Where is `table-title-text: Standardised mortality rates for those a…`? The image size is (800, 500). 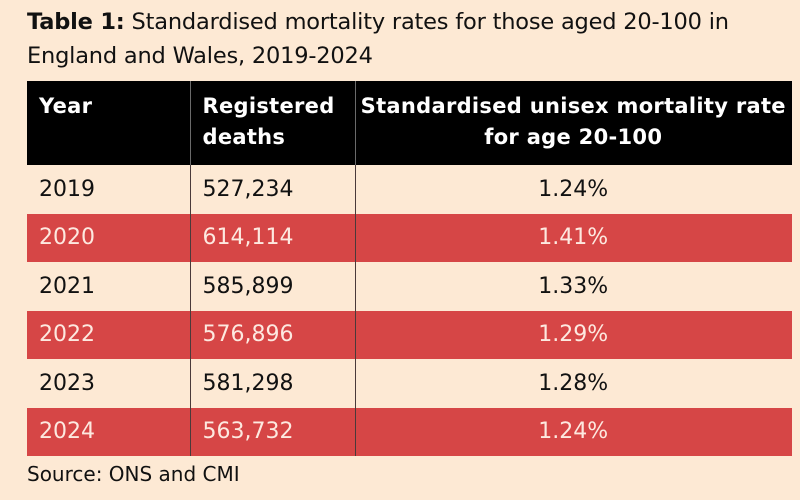
table-title-text: Standardised mortality rates for those a… is located at coordinates (378, 39).